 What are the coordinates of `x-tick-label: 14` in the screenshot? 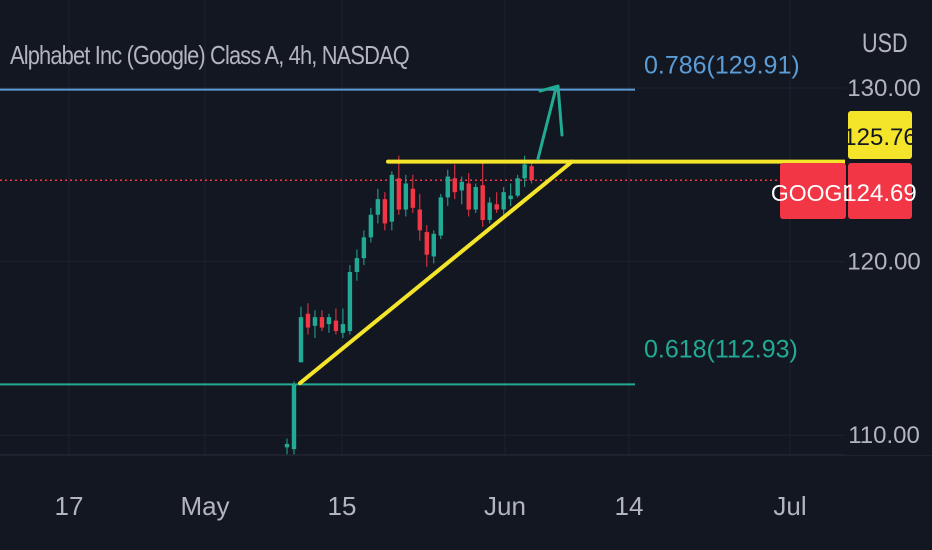 It's located at (629, 506).